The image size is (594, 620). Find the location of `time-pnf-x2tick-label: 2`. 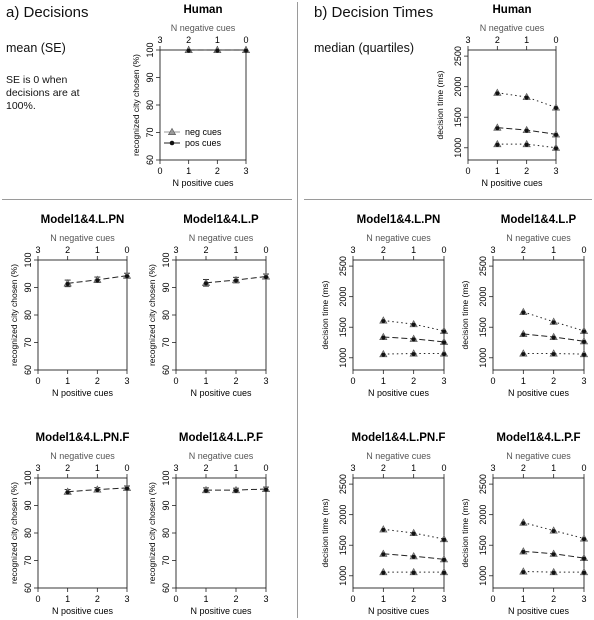

time-pnf-x2tick-label: 2 is located at coordinates (383, 468).